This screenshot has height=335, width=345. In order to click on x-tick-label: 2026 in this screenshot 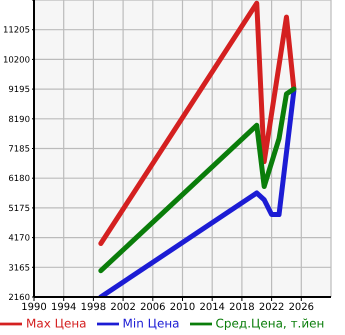, I will do `click(301, 308)`.